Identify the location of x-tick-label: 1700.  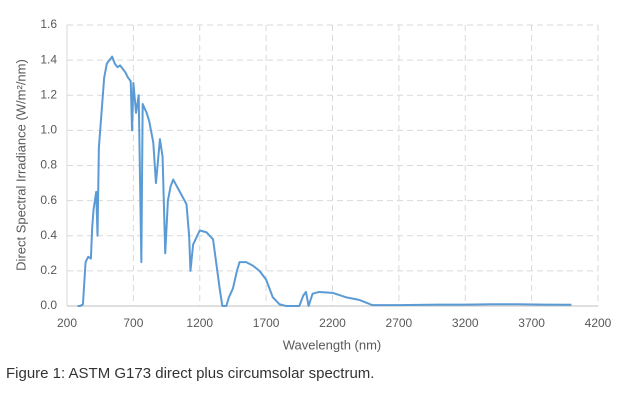
(266, 323).